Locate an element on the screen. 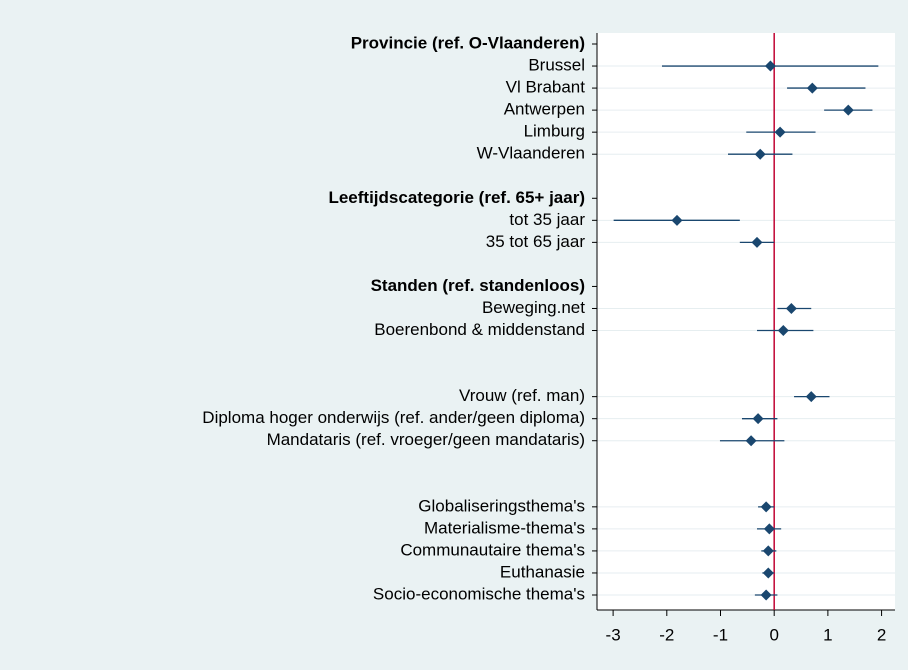 The image size is (908, 670). y-tick-label: Vl Brabant is located at coordinates (546, 87).